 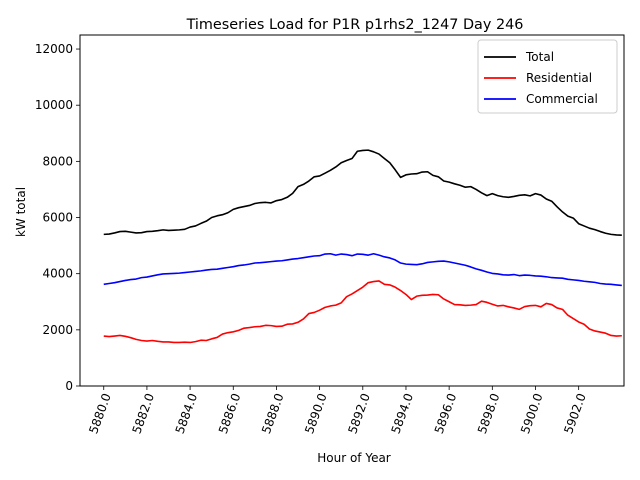 What do you see at coordinates (57, 274) in the screenshot?
I see `y-tick-label: 4000` at bounding box center [57, 274].